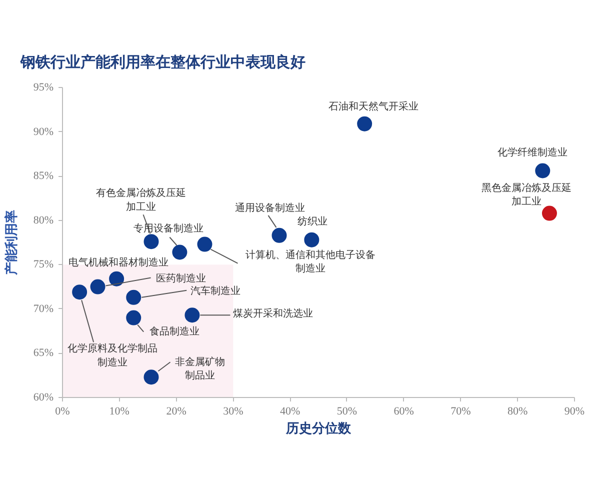 The width and height of the screenshot is (600, 480). I want to click on series-label: 电气机械和器材制造业, so click(118, 262).